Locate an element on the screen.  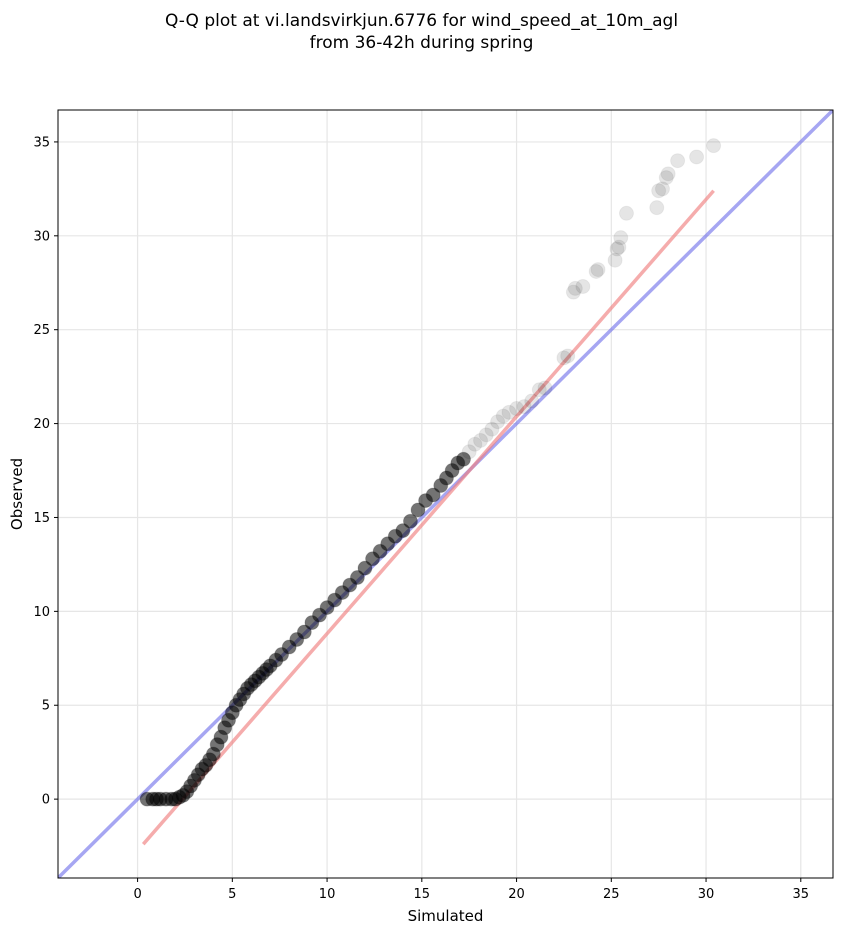
y-tick-label: 30 is located at coordinates (41, 236).